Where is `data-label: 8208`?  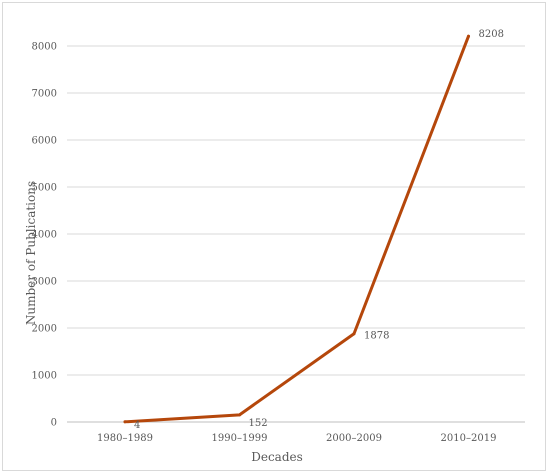
data-label: 8208 is located at coordinates (491, 34).